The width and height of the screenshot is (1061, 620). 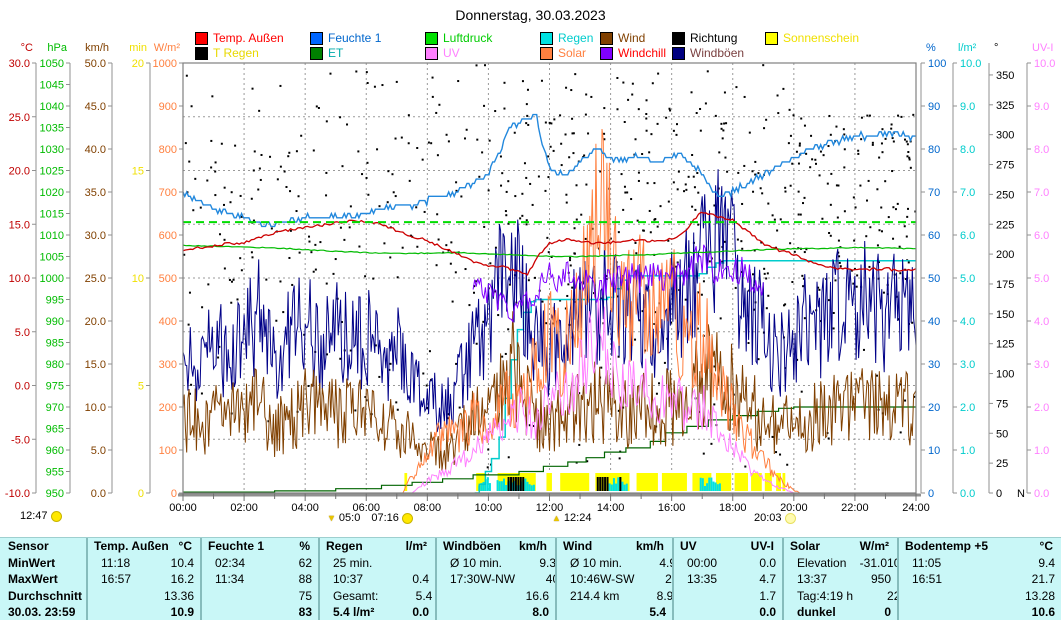 What do you see at coordinates (141, 387) in the screenshot?
I see `svg-text: 5` at bounding box center [141, 387].